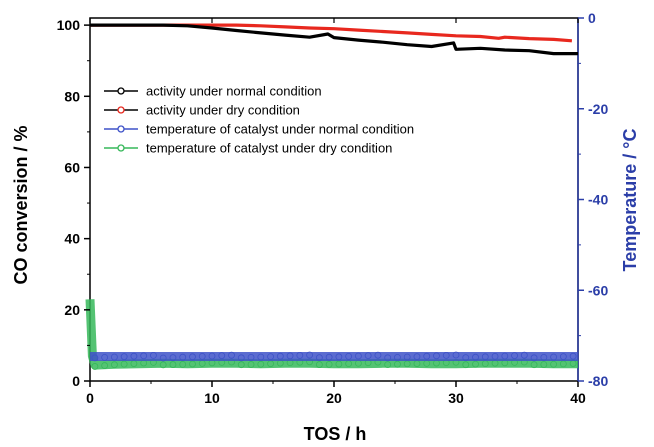 This screenshot has height=447, width=654. I want to click on y-tick-label: 100, so click(69, 25).